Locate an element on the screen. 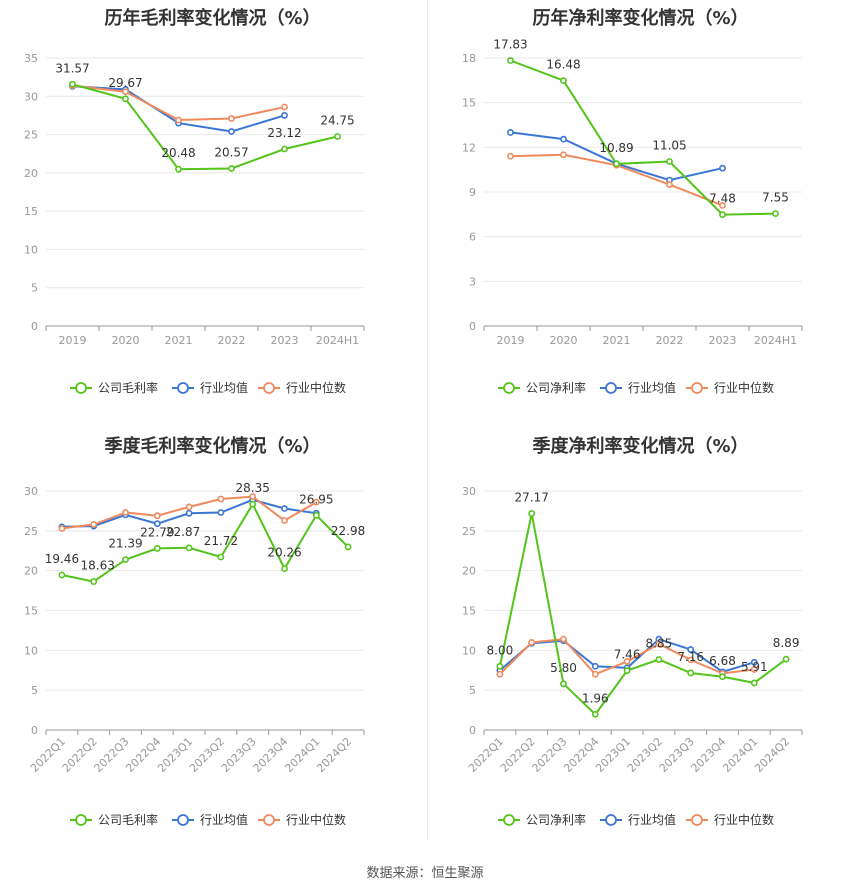 This screenshot has width=850, height=891. y-tick-label: 6 is located at coordinates (472, 237).